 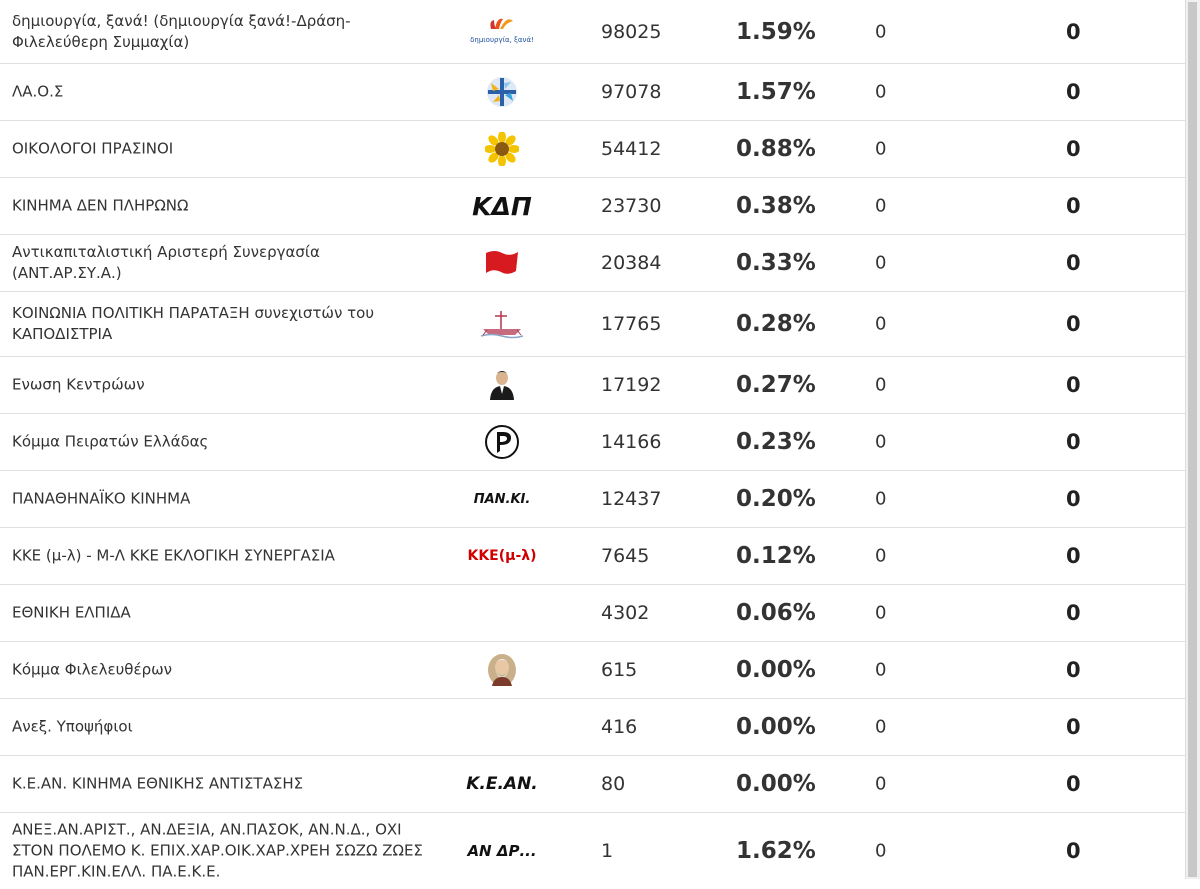 I want to click on party-name: Κόμμα Φιλελευθέρων, so click(x=92, y=669).